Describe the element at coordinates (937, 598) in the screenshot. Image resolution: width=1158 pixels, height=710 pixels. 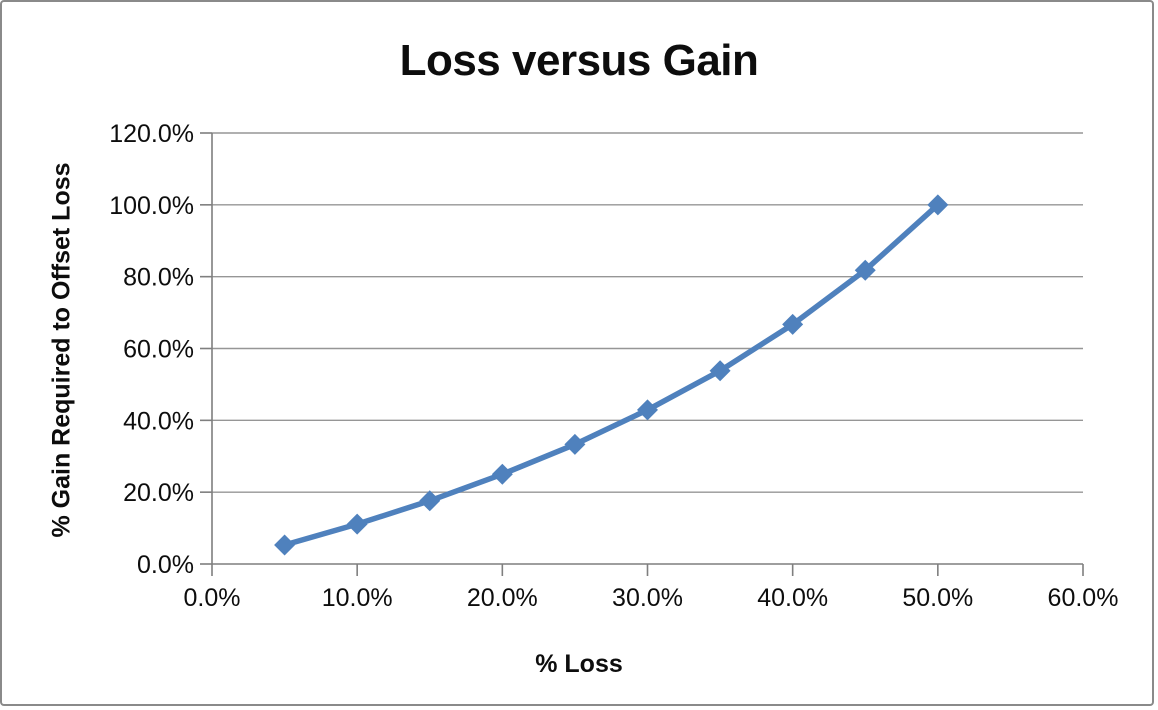
I see `x-tick-label: 50.0%` at that location.